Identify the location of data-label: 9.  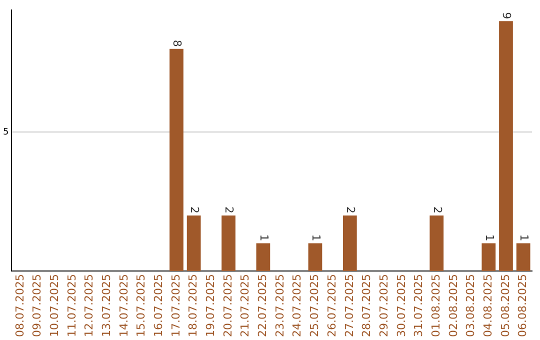
(507, 16).